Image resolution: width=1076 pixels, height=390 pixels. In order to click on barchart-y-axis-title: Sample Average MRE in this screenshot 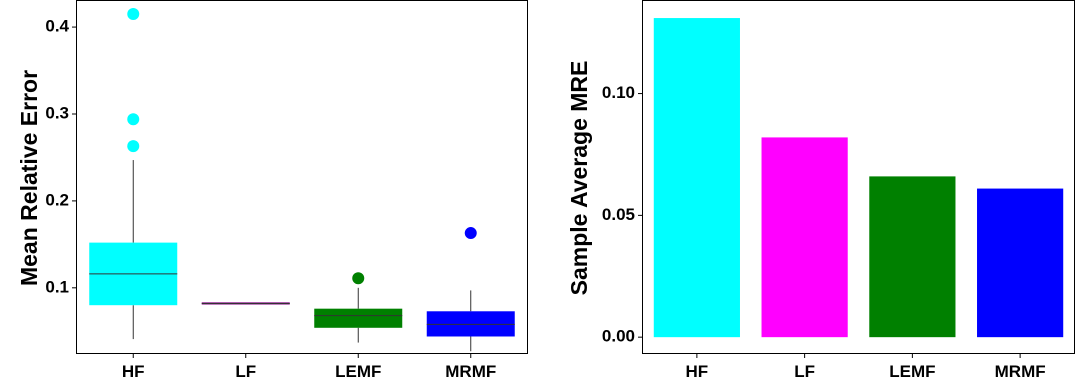, I will do `click(579, 178)`.